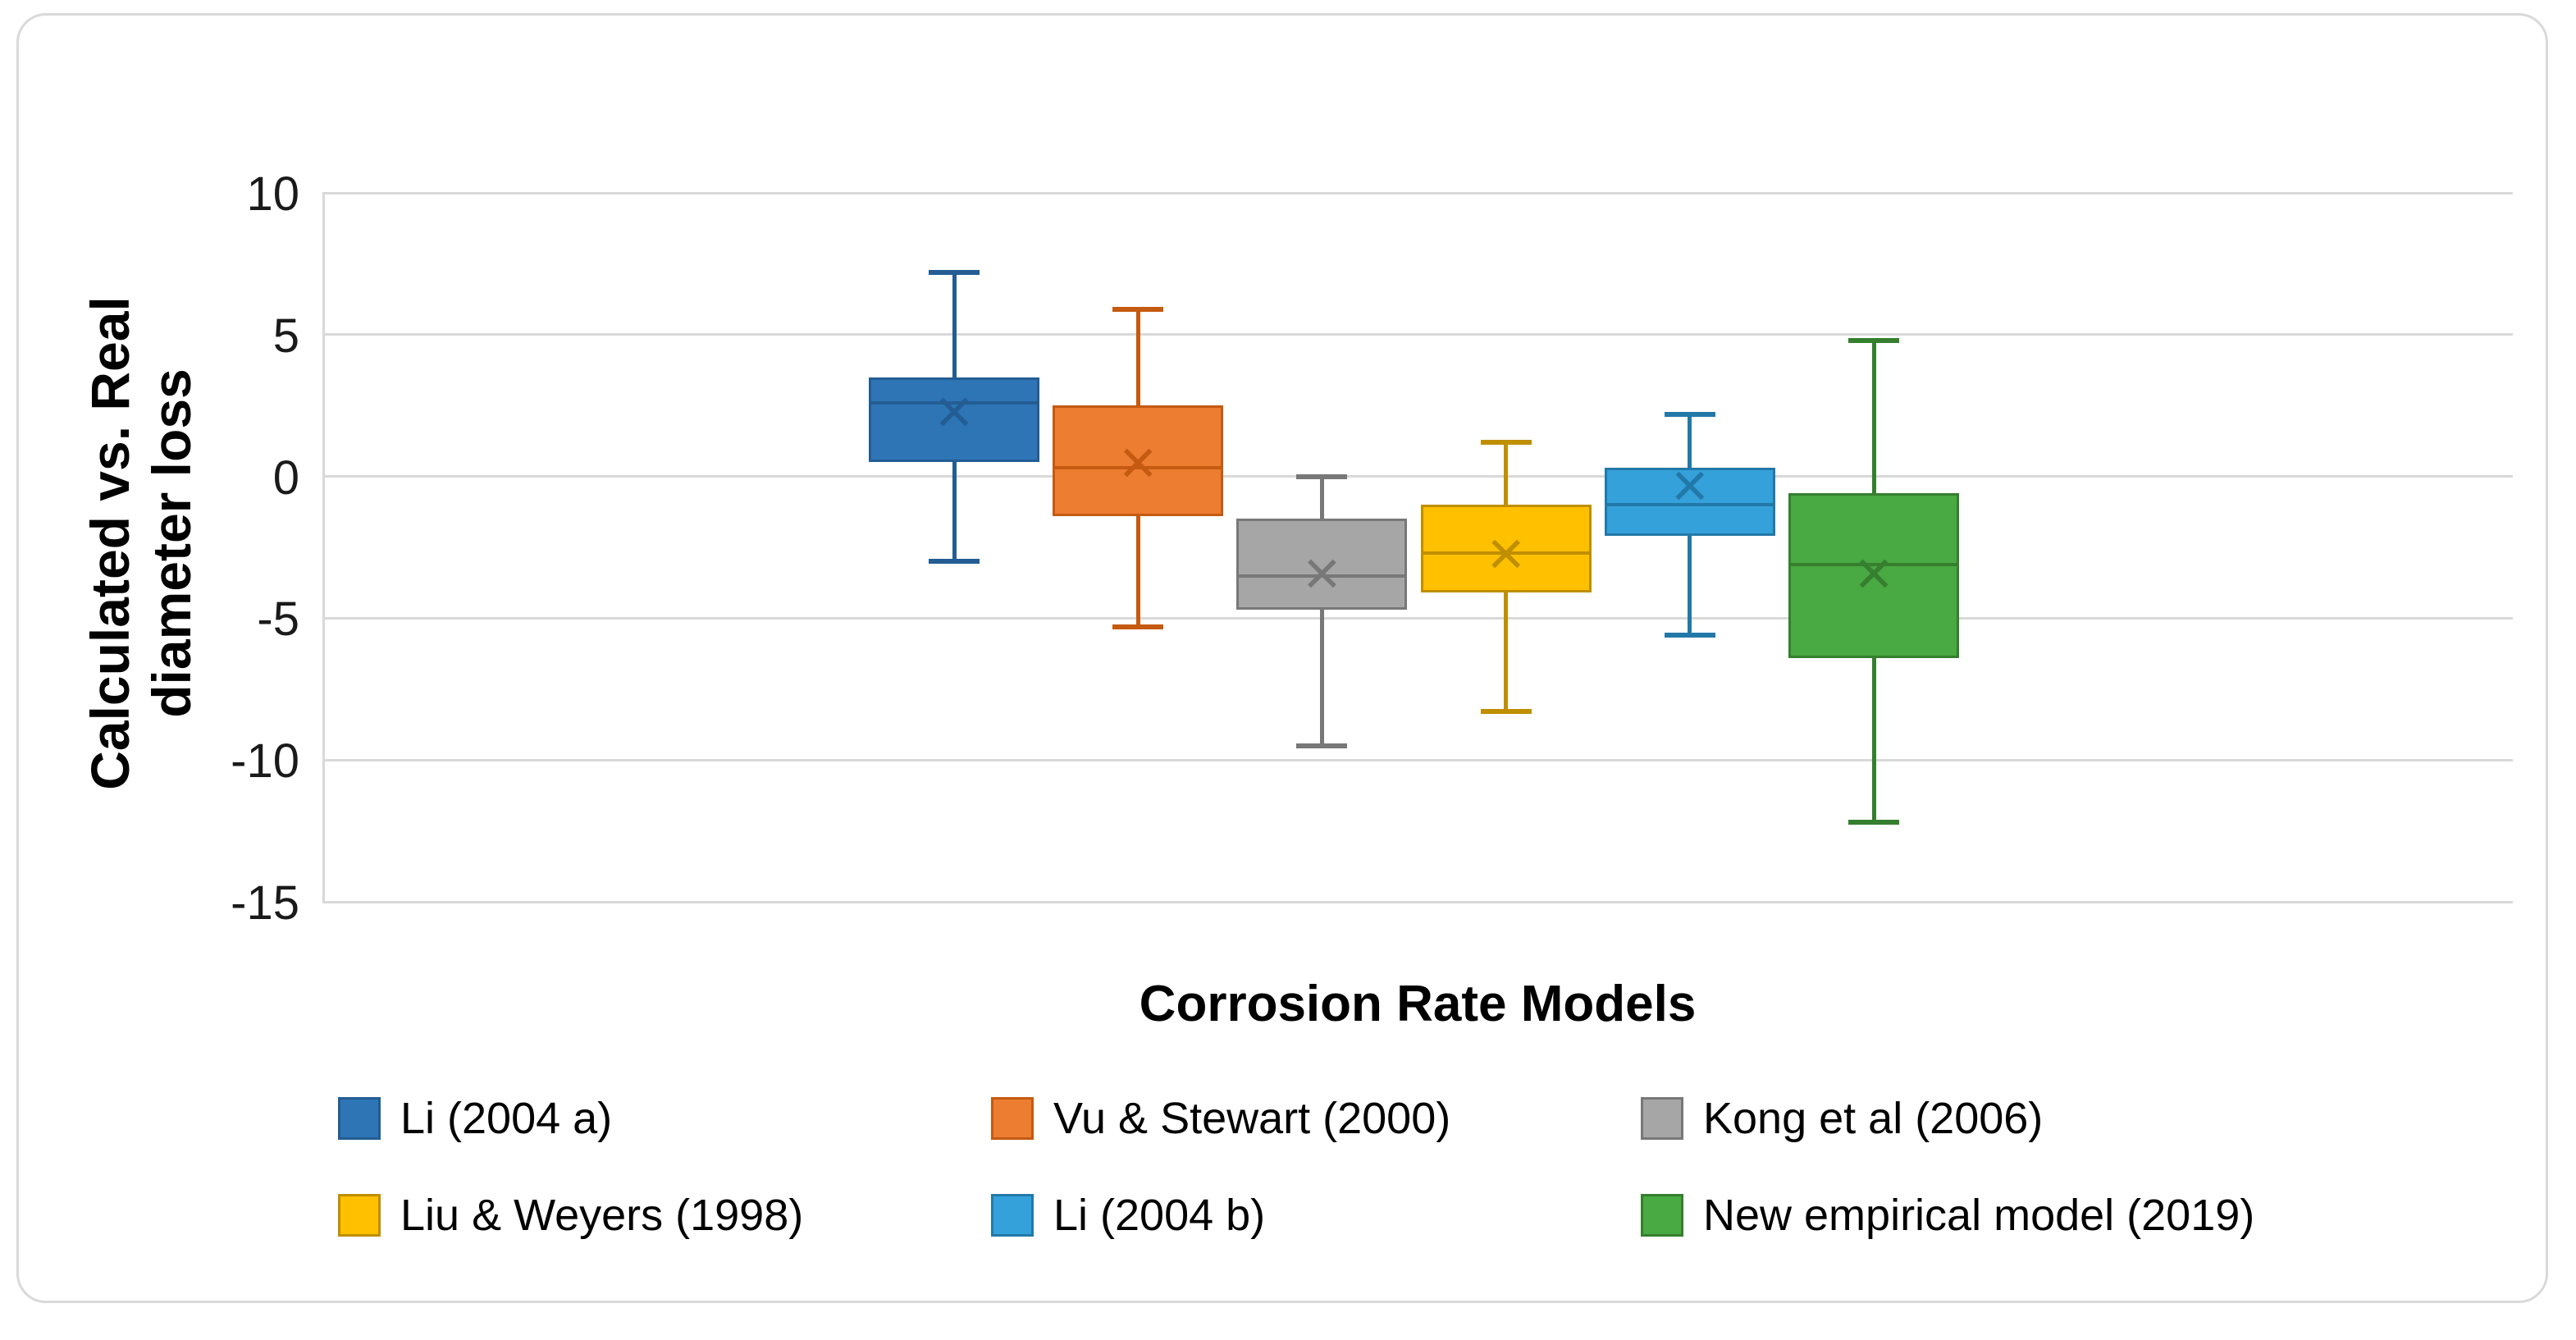  I want to click on median-line-liu-weyers-1998, so click(1506, 553).